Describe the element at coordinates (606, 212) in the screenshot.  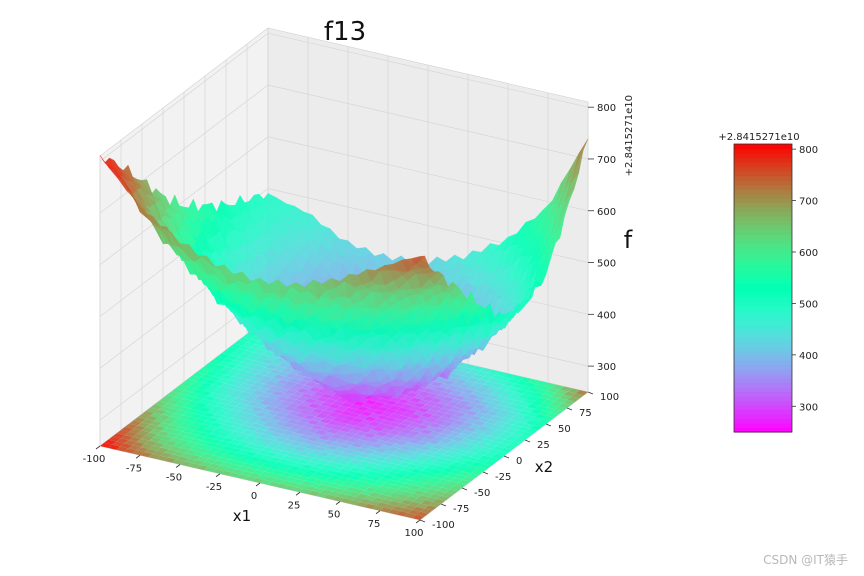
I see `z-tick-label: 600` at that location.